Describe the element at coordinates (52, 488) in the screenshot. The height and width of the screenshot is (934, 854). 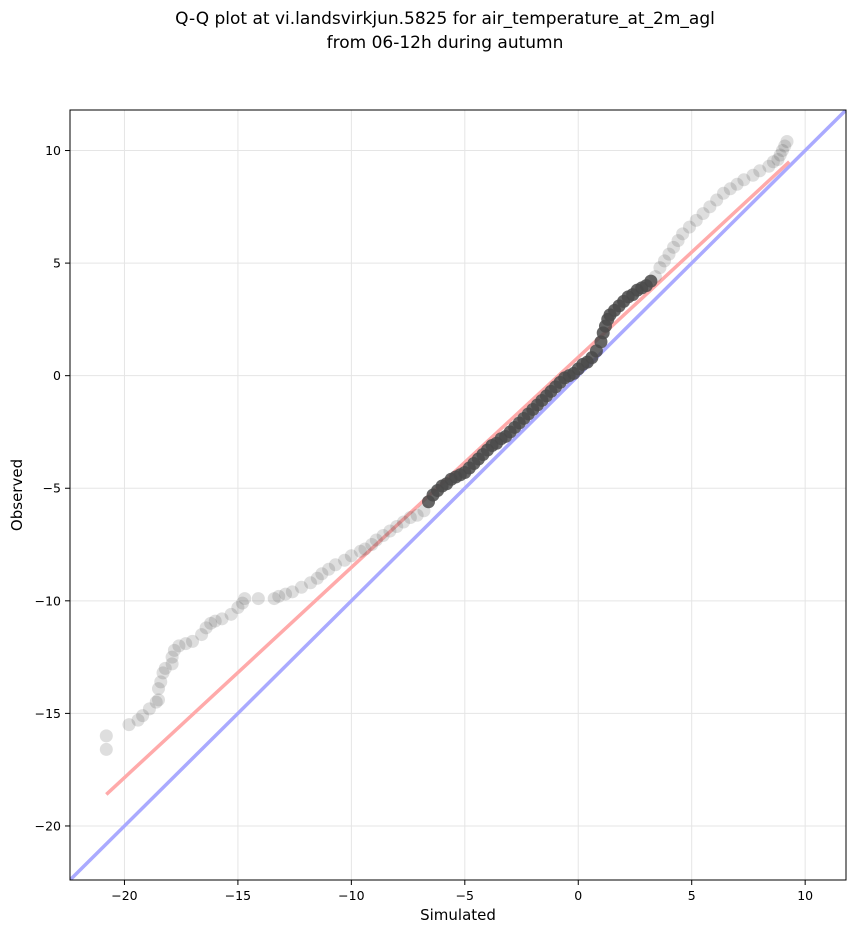
I see `y-tick-label: −5` at that location.